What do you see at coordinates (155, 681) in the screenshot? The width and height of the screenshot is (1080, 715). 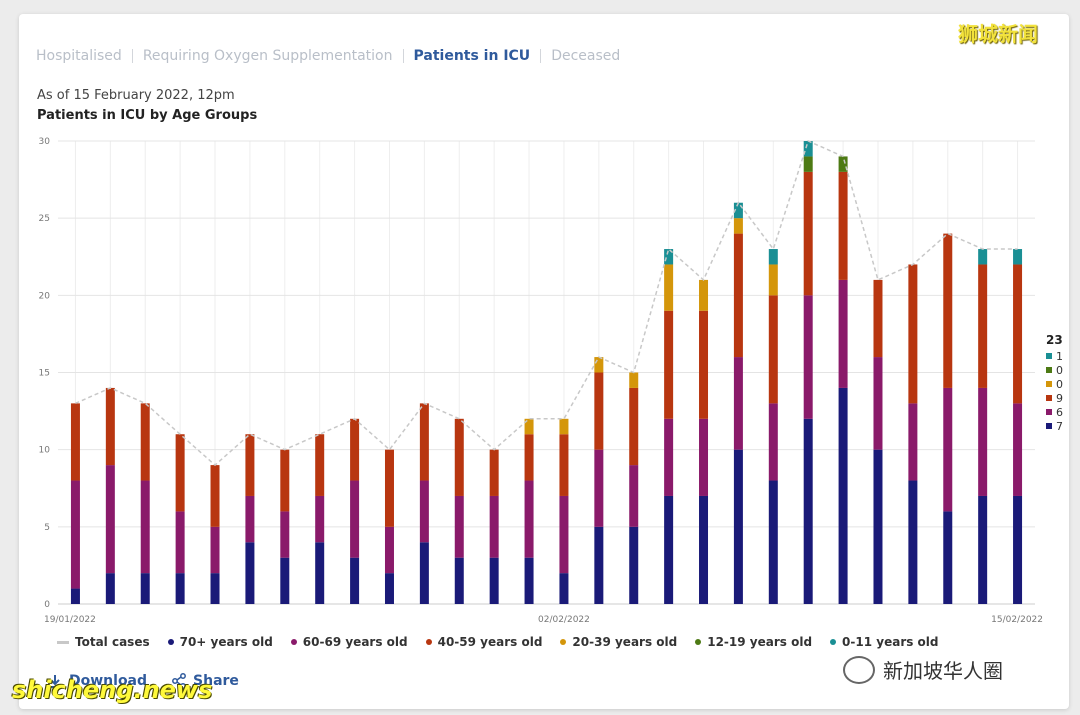 I see `chart-actions: Download Share` at bounding box center [155, 681].